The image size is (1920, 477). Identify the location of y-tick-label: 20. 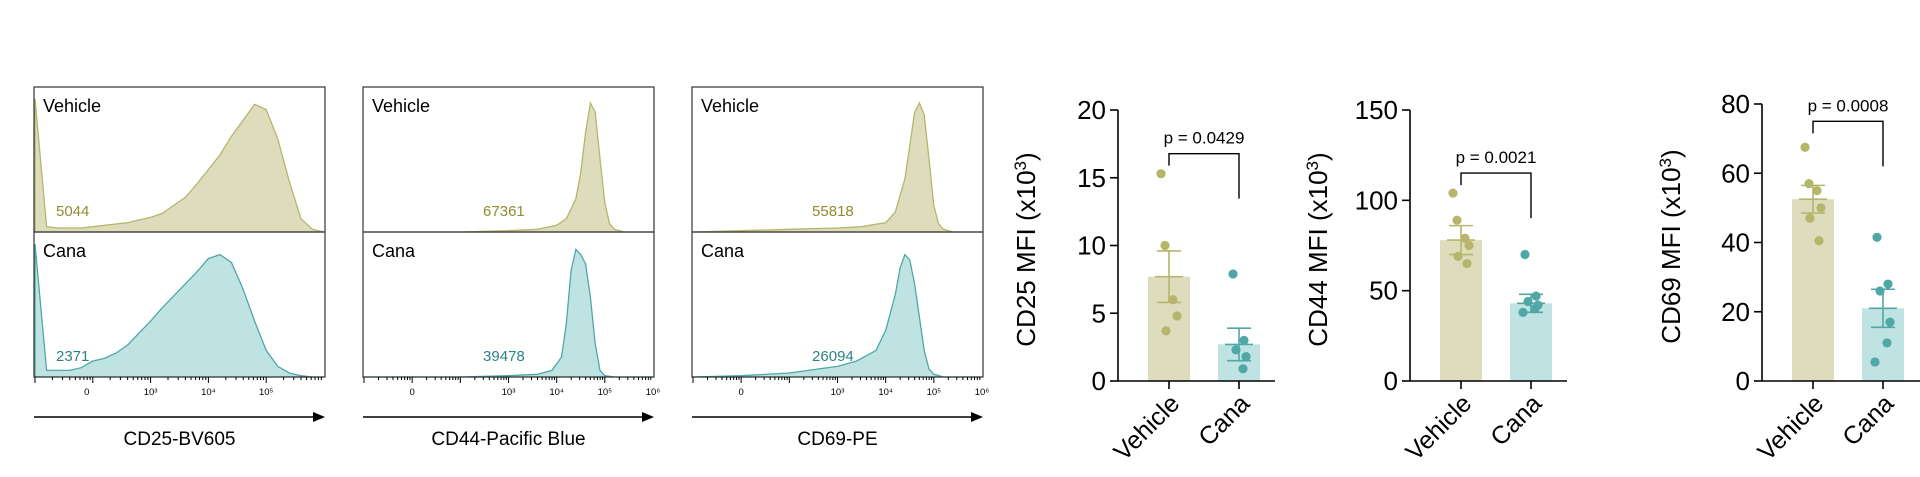
(1091, 110).